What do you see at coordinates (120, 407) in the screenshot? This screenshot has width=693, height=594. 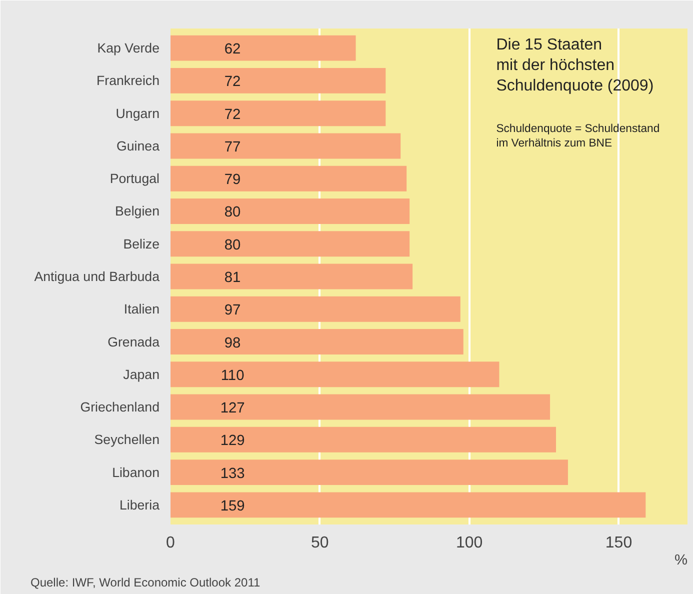 I see `y-tick-label: Griechenland` at bounding box center [120, 407].